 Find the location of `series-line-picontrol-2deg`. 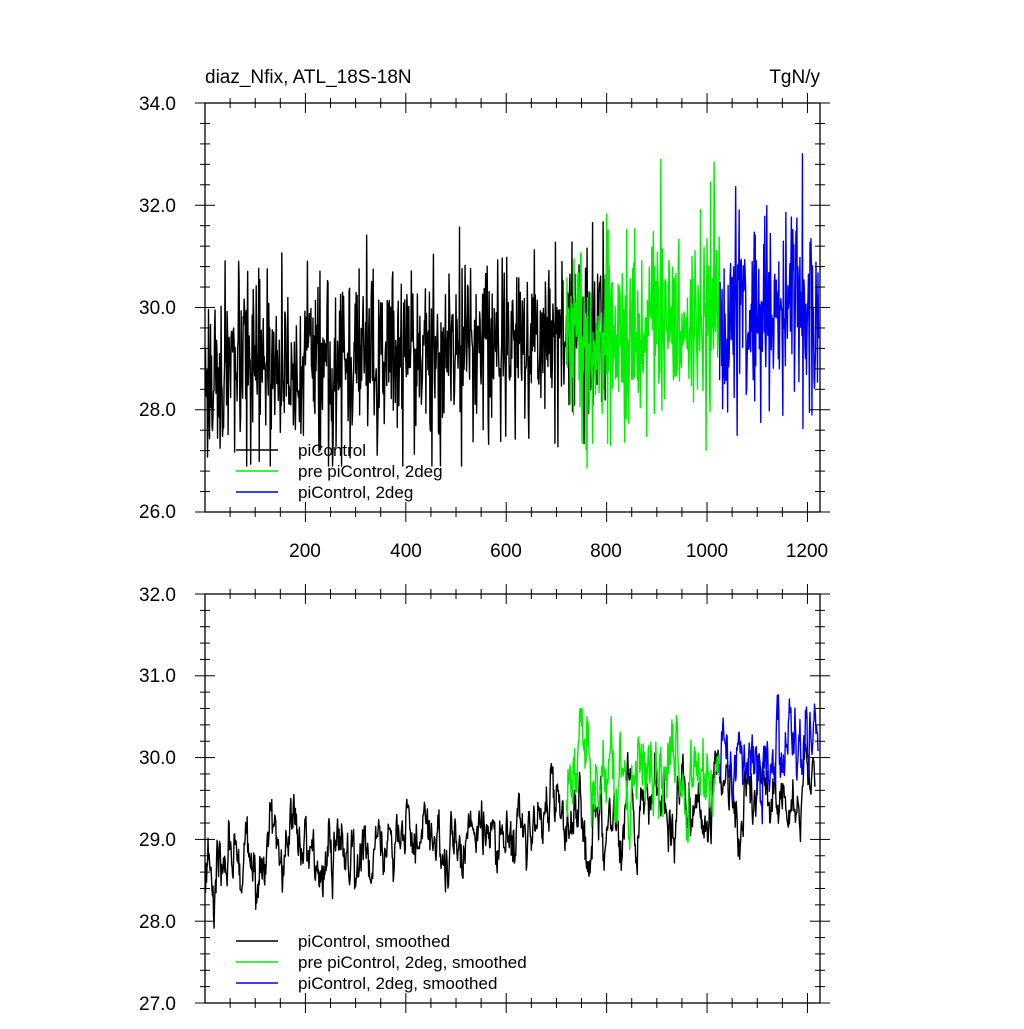

series-line-picontrol-2deg is located at coordinates (769, 295).